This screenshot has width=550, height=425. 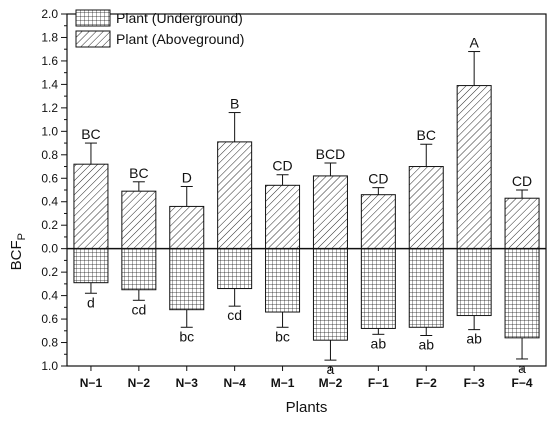 I want to click on legend-label-aboveground: Plant (Aboveground), so click(x=180, y=39).